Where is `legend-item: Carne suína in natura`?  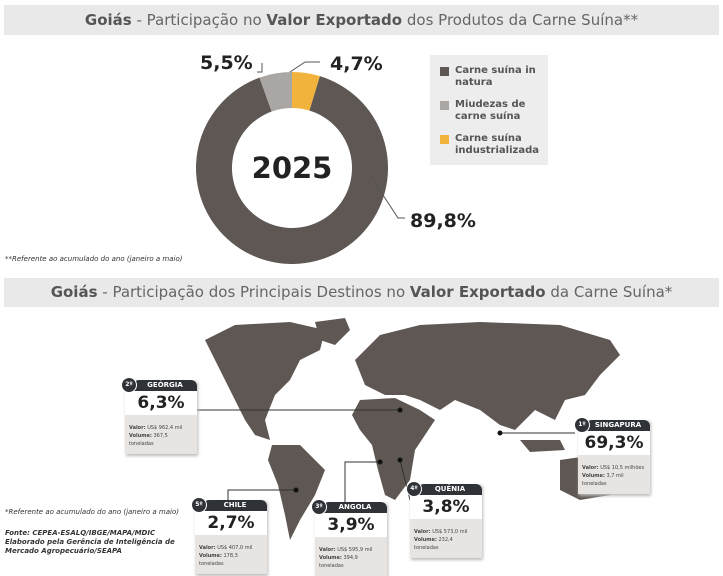 legend-item: Carne suína in natura is located at coordinates (494, 77).